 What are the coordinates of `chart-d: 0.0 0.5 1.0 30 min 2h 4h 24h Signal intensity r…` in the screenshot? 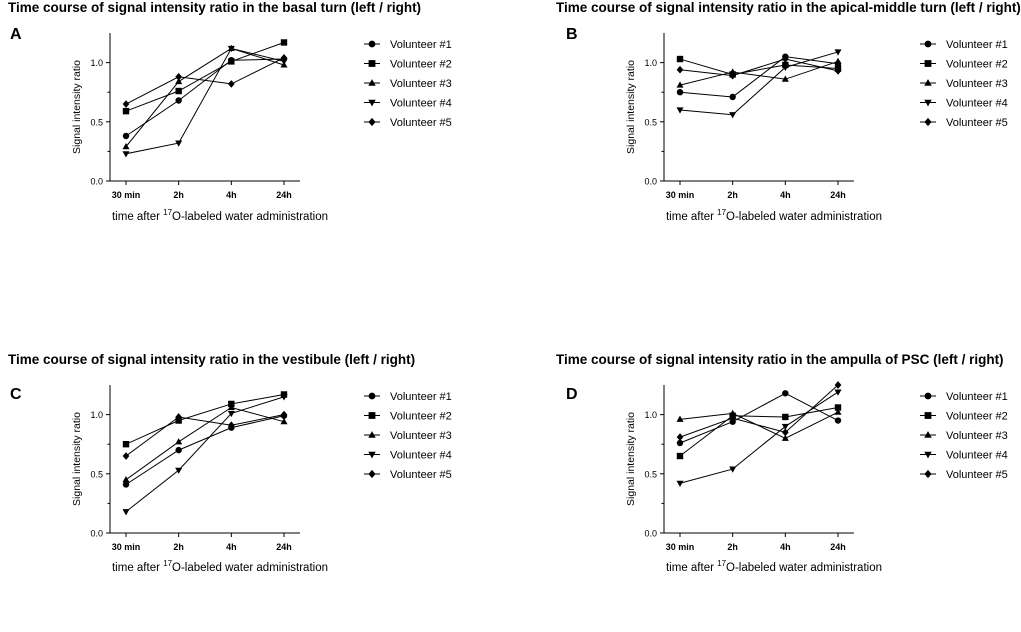 It's located at (816, 477).